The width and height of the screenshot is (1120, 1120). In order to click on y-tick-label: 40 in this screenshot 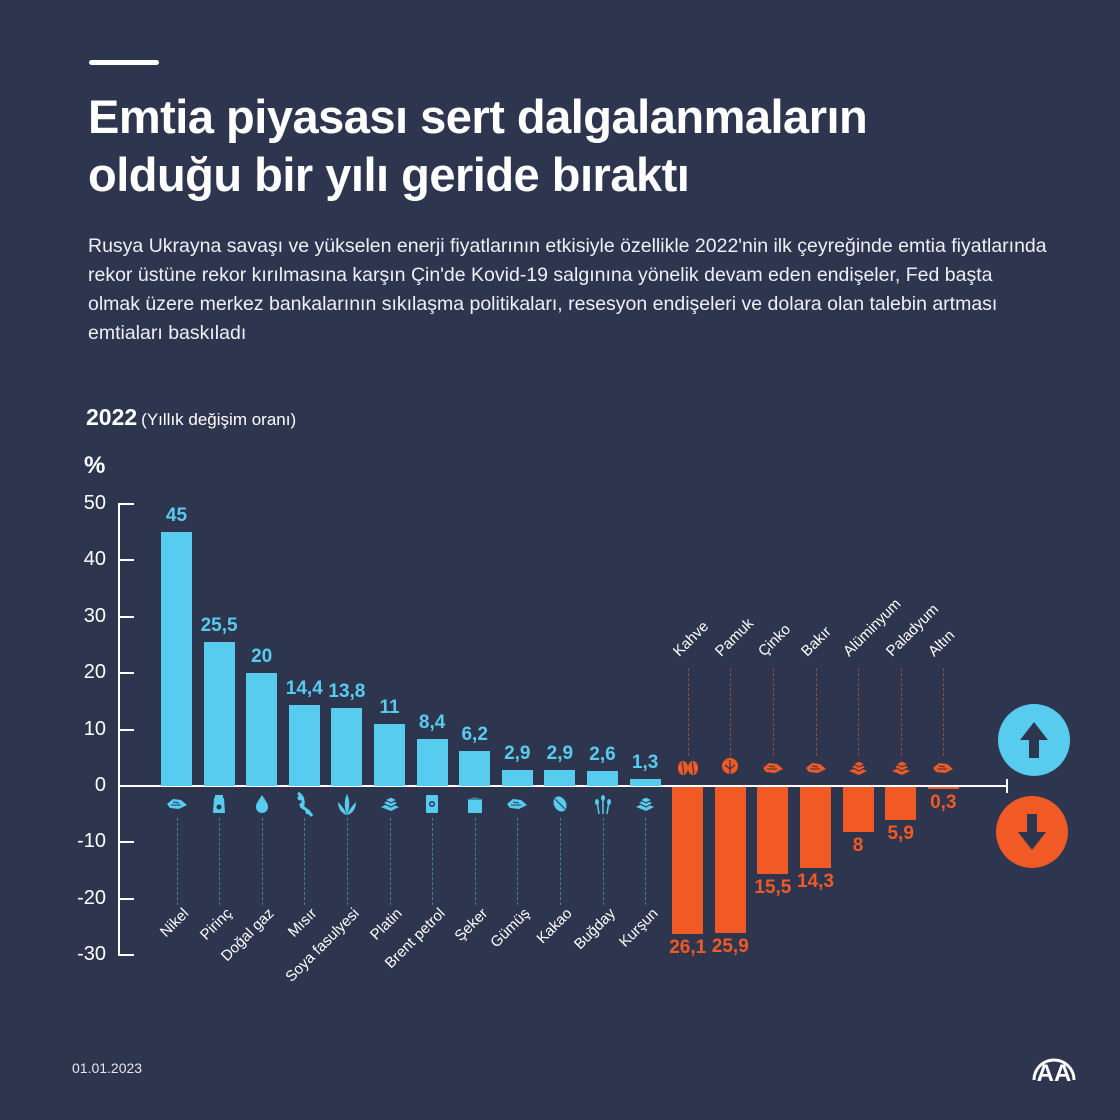, I will do `click(94, 559)`.